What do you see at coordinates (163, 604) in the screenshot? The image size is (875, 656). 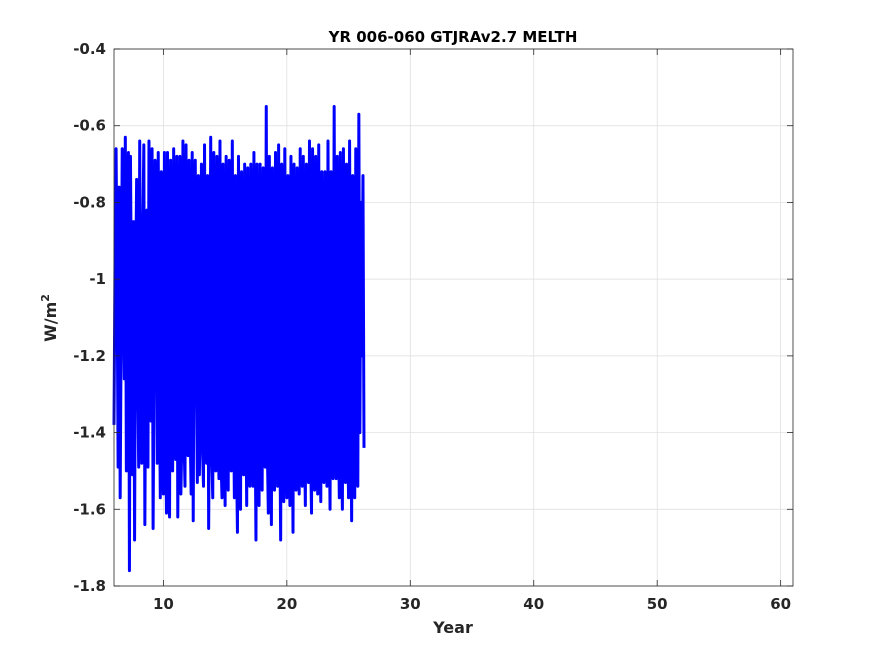 I see `x-tick-label: 10` at bounding box center [163, 604].